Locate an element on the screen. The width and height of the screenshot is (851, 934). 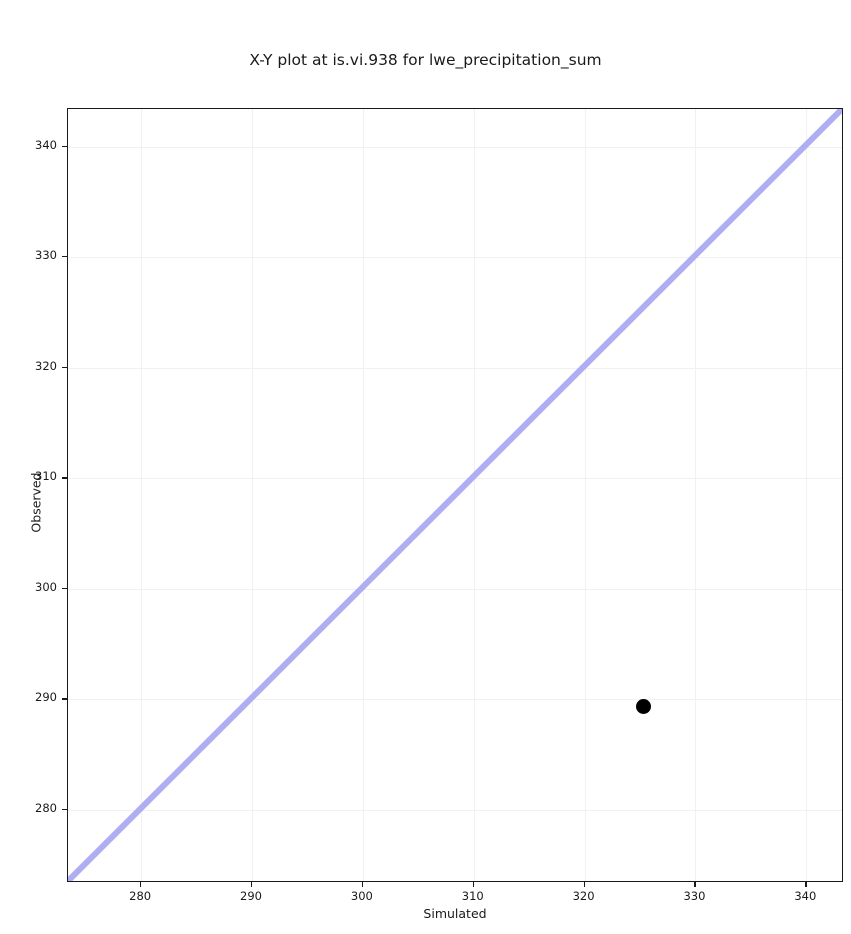
x-tick-label: 340 is located at coordinates (805, 896).